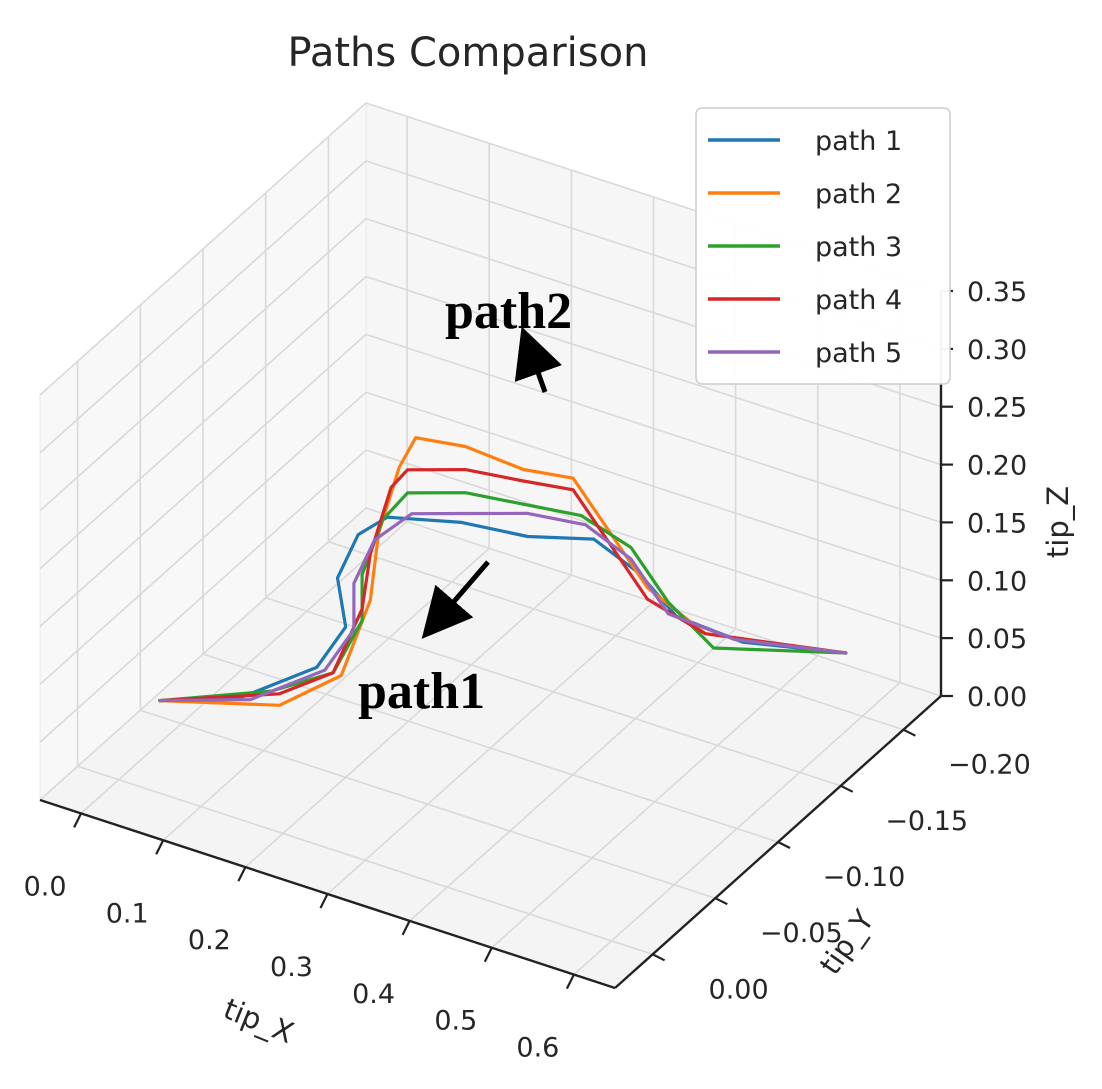 This screenshot has height=1089, width=1102. What do you see at coordinates (864, 877) in the screenshot?
I see `y-tick-label: −0.10` at bounding box center [864, 877].